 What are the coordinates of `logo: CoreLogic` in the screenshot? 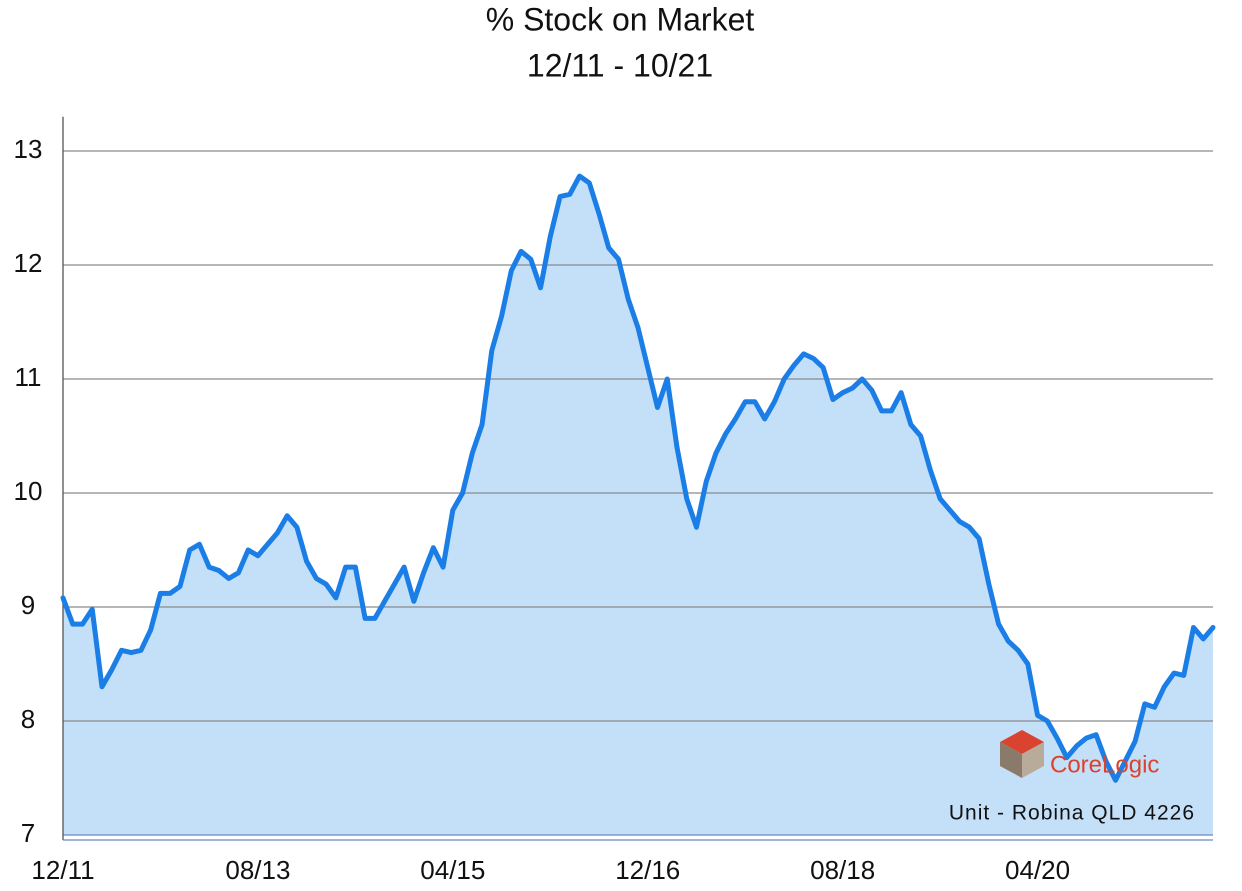 It's located at (1079, 754).